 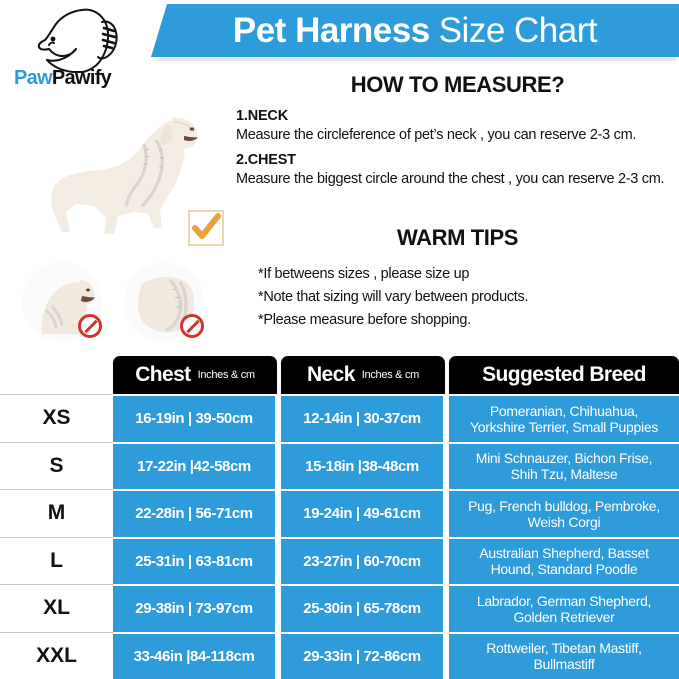 I want to click on cell-size: L, so click(x=56, y=560).